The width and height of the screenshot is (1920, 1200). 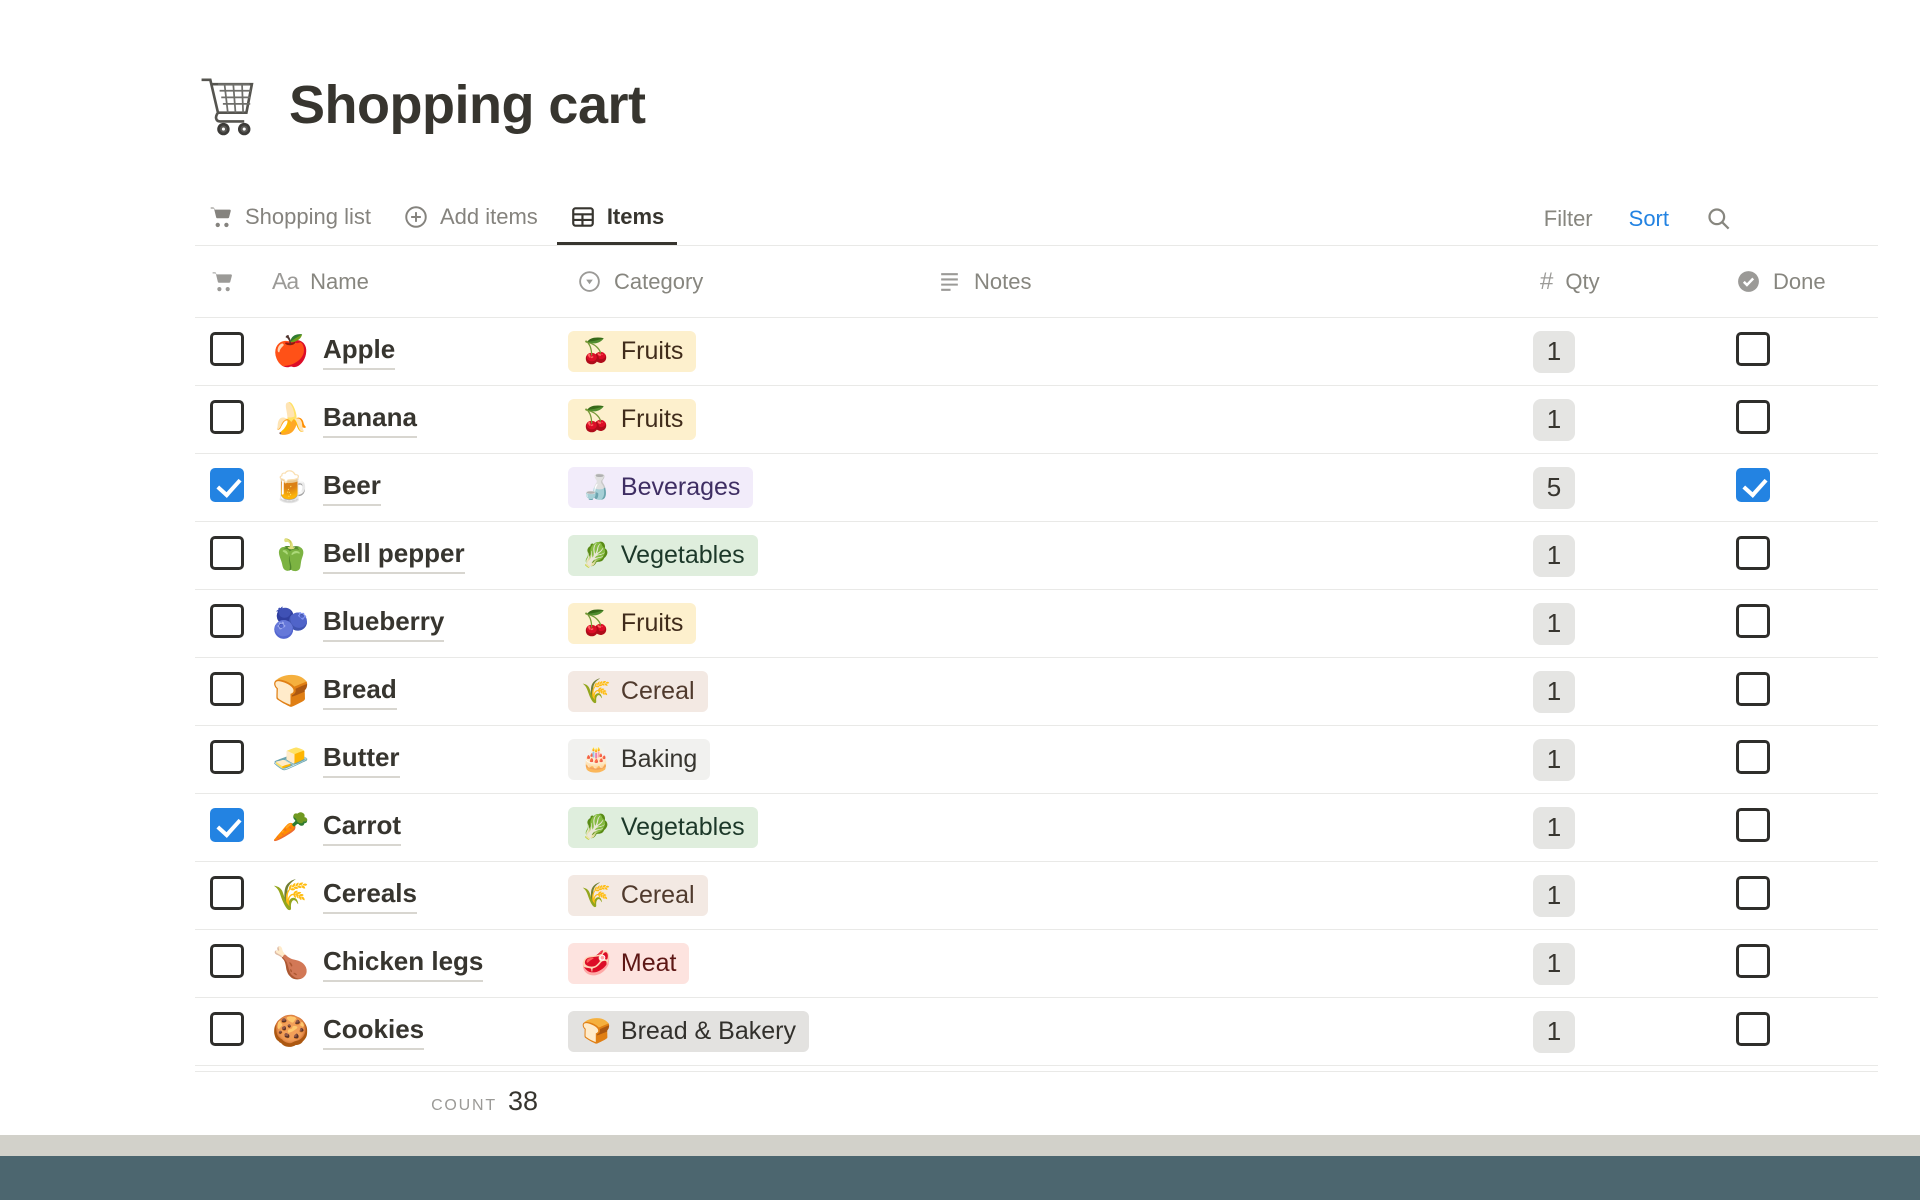 I want to click on tab-shopping-list: Shopping list, so click(x=289, y=218).